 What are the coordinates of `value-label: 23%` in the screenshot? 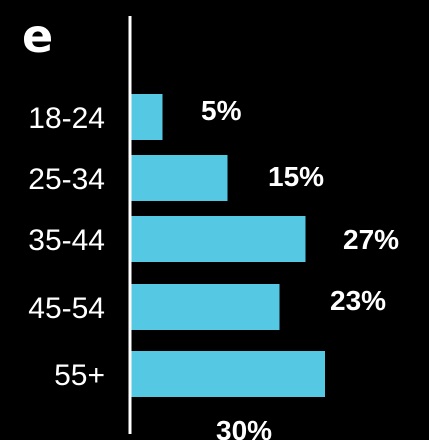 It's located at (358, 300).